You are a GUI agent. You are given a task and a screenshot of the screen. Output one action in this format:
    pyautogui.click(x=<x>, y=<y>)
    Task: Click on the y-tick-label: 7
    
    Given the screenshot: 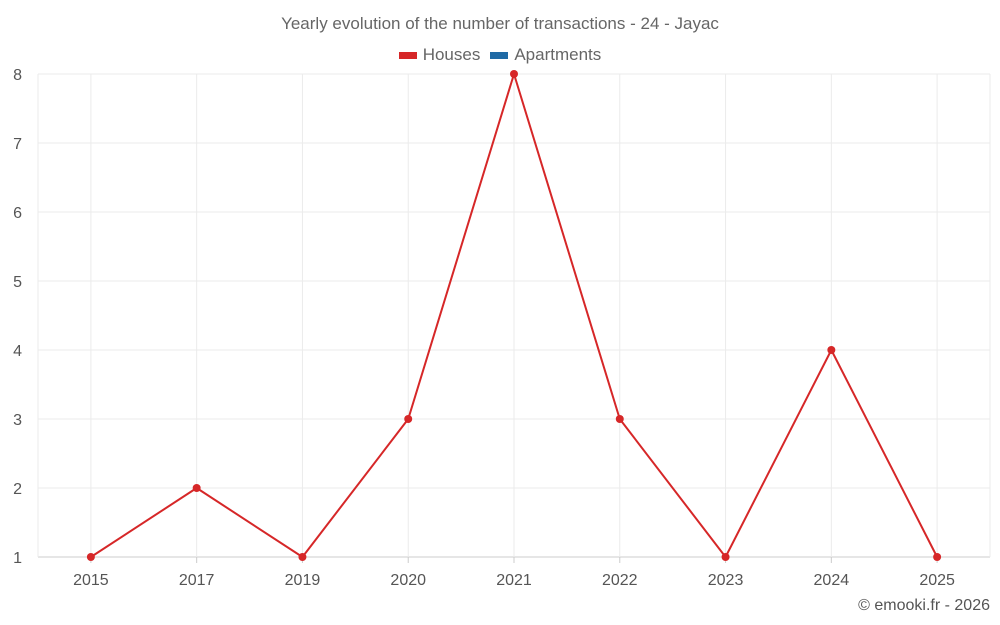 What is the action you would take?
    pyautogui.click(x=17, y=144)
    